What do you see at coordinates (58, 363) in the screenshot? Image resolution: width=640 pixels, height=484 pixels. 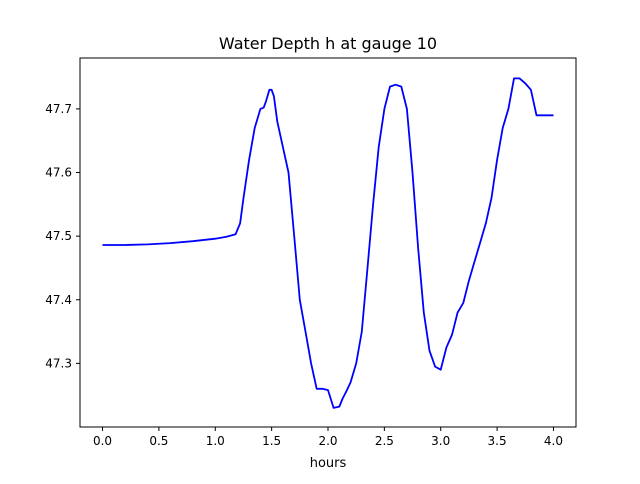 I see `y-tick-label: 47.3` at bounding box center [58, 363].